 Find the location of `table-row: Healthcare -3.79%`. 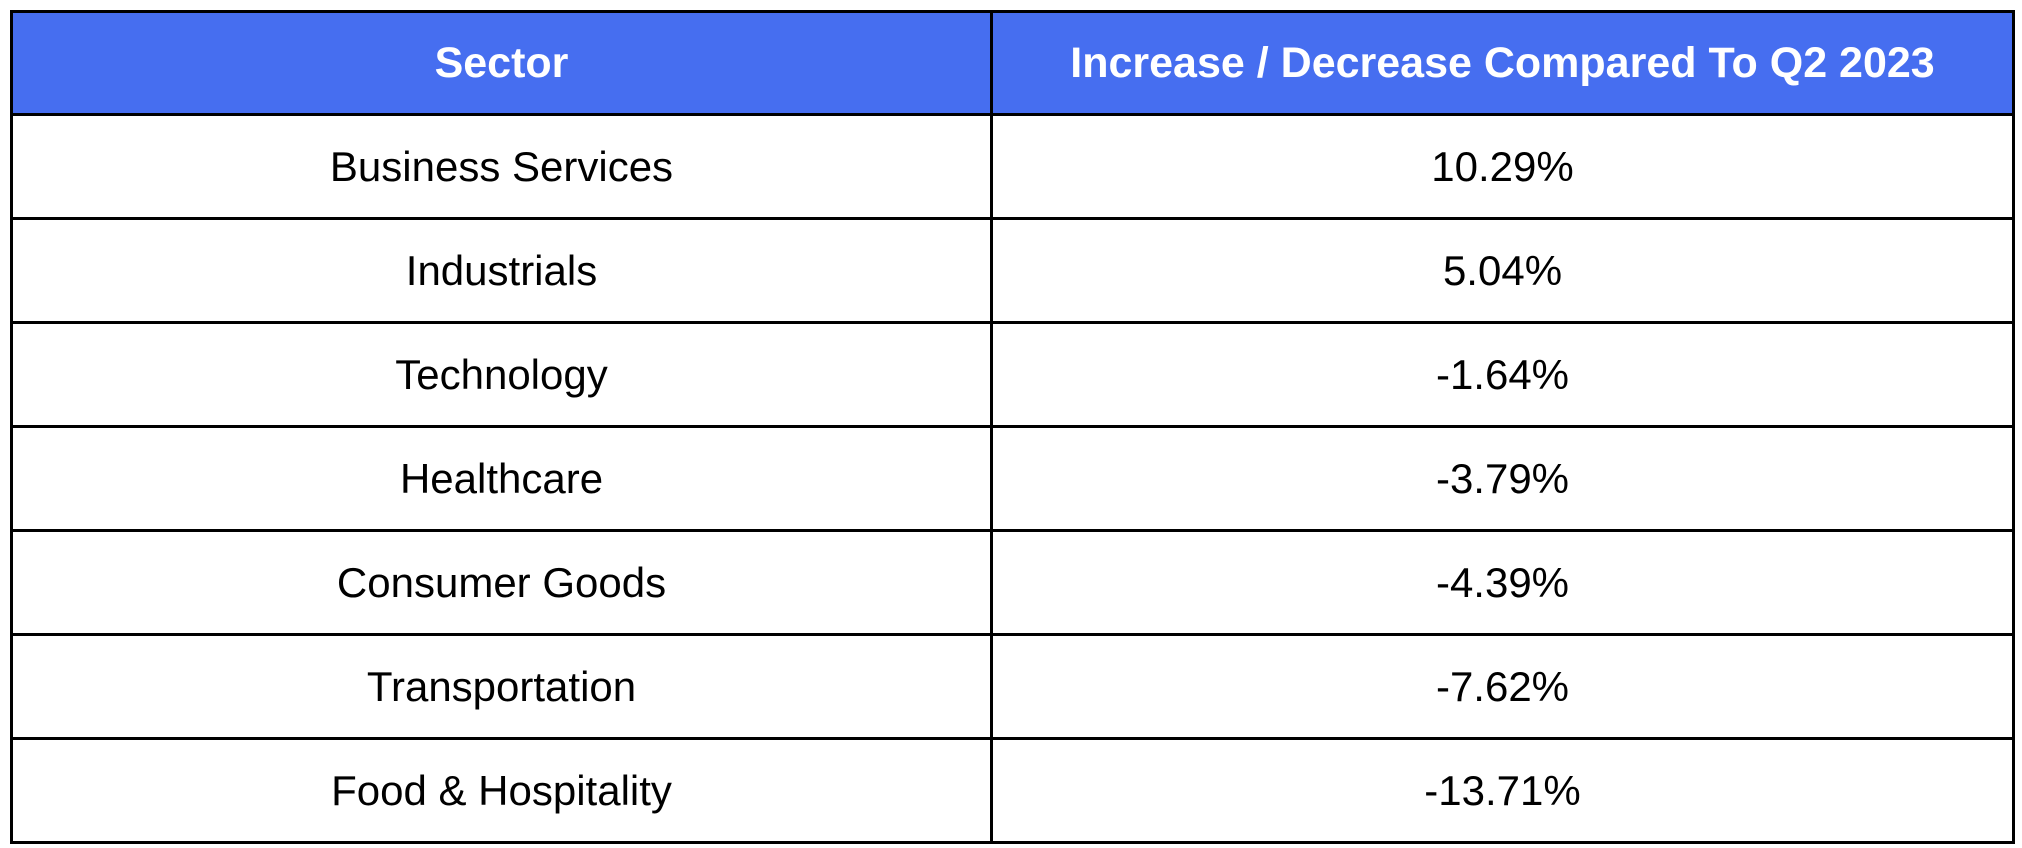

table-row: Healthcare -3.79% is located at coordinates (1012, 478).